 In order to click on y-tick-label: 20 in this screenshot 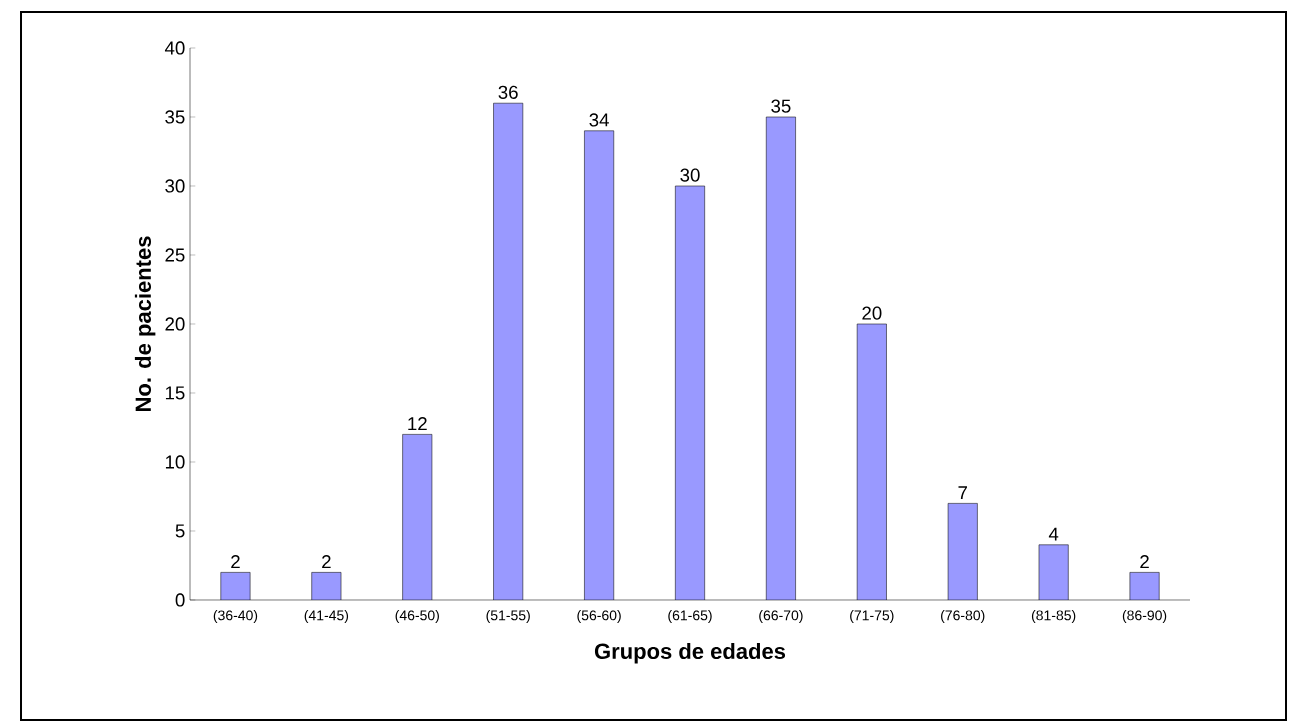, I will do `click(175, 324)`.